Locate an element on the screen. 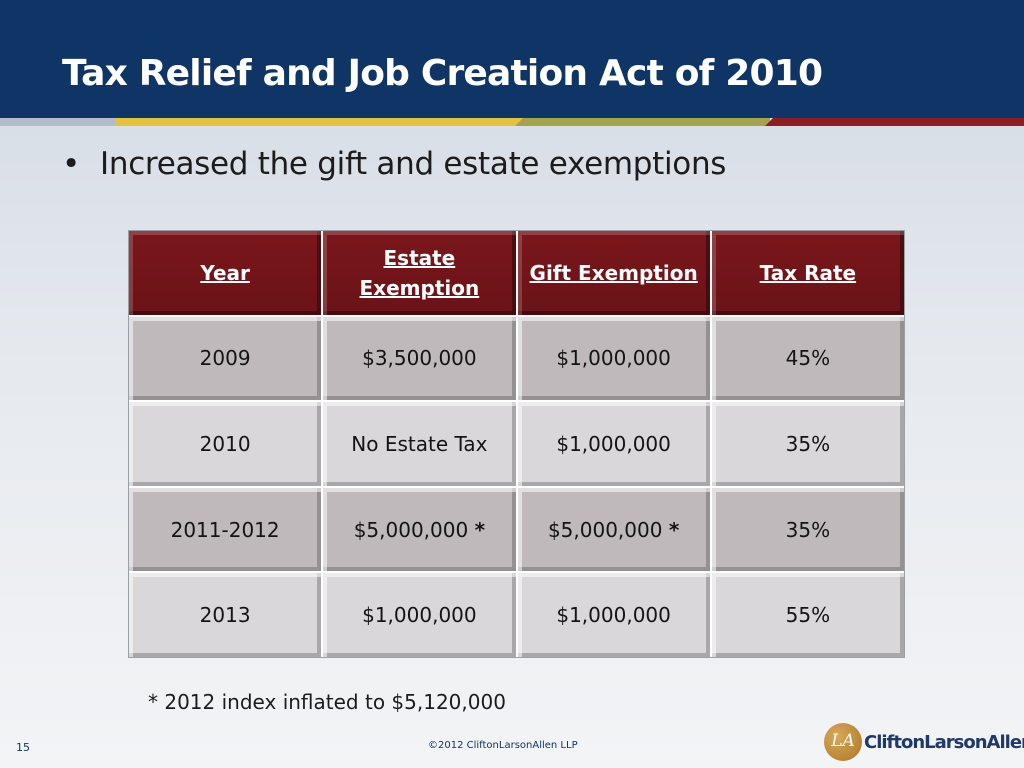  table-cell: 55% is located at coordinates (807, 615).